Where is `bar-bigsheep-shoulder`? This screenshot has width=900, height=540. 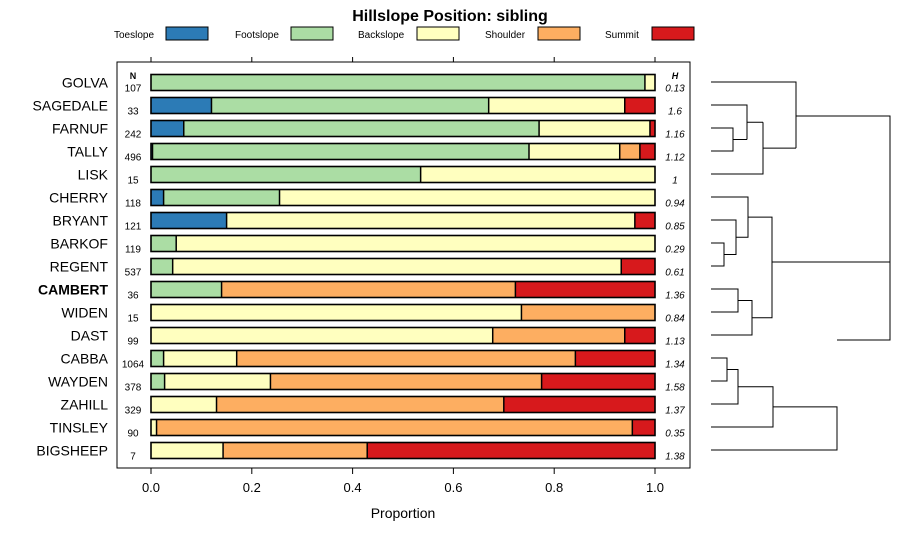 bar-bigsheep-shoulder is located at coordinates (295, 450).